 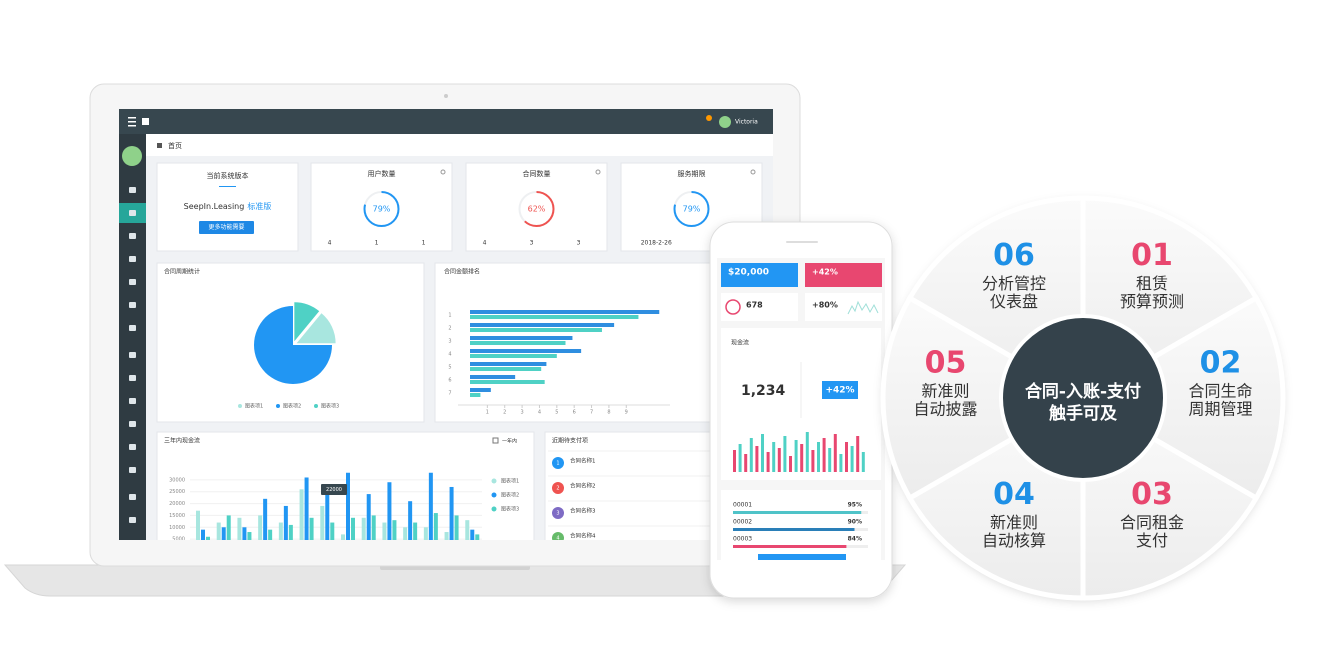 What do you see at coordinates (802, 557) in the screenshot?
I see `bottom-button` at bounding box center [802, 557].